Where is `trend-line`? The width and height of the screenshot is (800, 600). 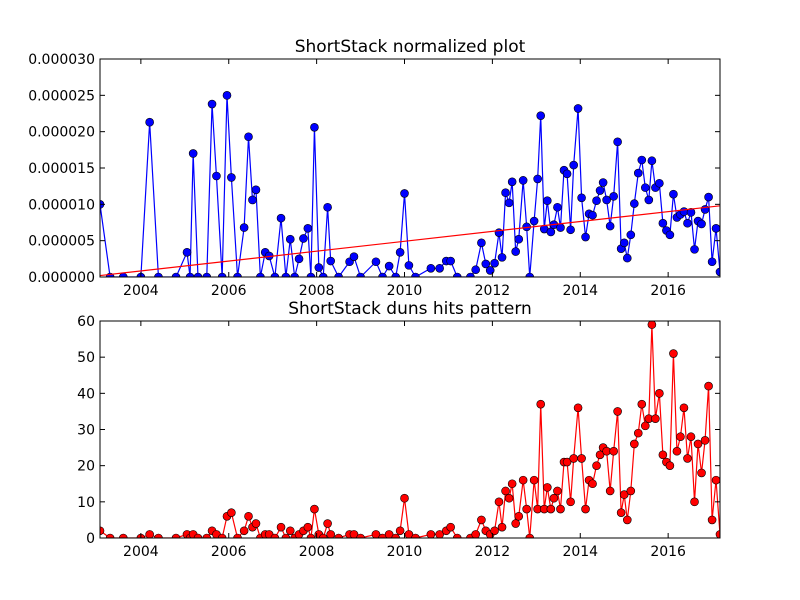
trend-line is located at coordinates (410, 241).